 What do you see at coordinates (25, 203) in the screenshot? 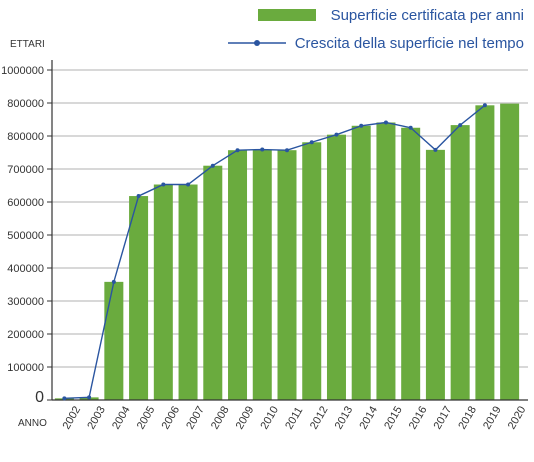
I see `y-tick-label: 600000` at bounding box center [25, 203].